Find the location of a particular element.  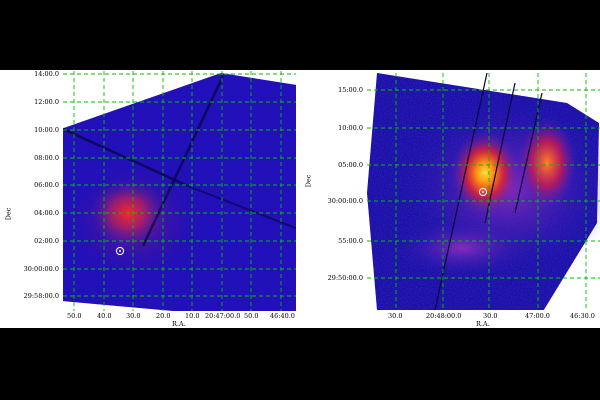

right-xtick: 20:48:00.0 is located at coordinates (444, 316).